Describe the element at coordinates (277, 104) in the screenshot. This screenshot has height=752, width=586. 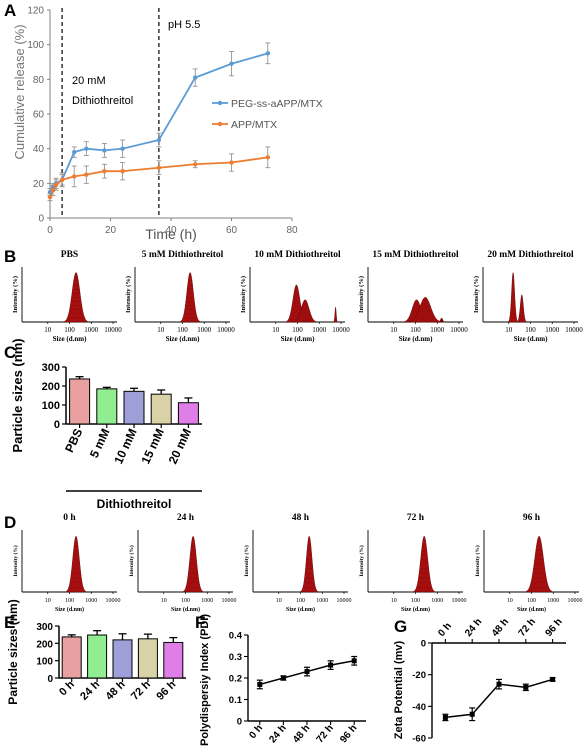
I see `legend-label: PEG-ss-aAPP/MTX` at that location.